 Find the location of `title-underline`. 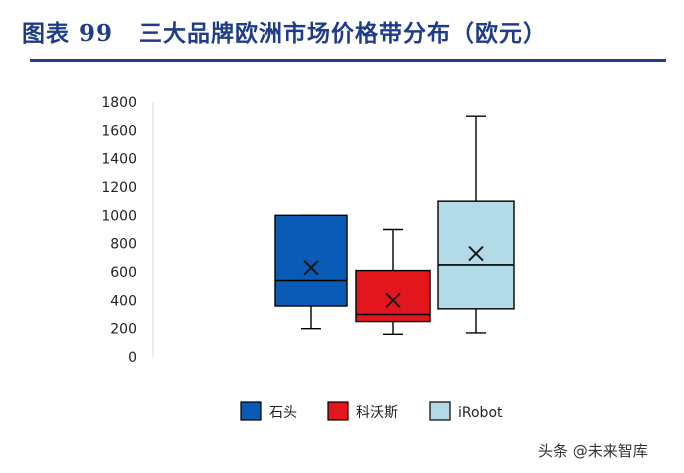

title-underline is located at coordinates (348, 60).